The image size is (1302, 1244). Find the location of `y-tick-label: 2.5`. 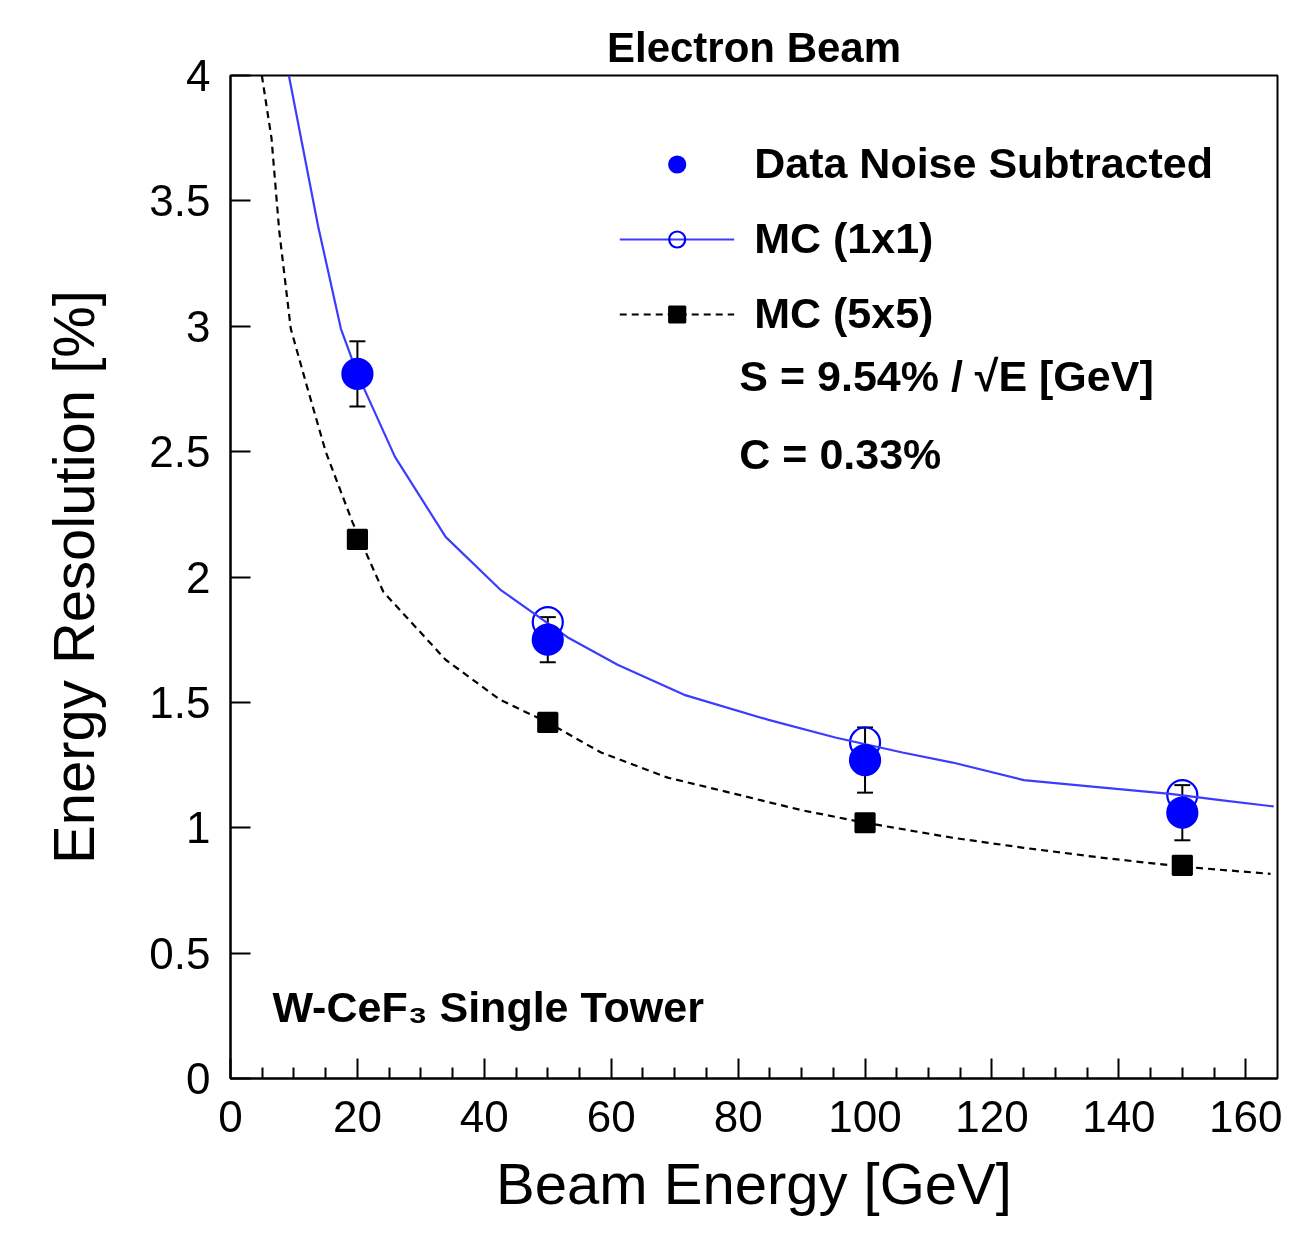

y-tick-label: 2.5 is located at coordinates (180, 452).